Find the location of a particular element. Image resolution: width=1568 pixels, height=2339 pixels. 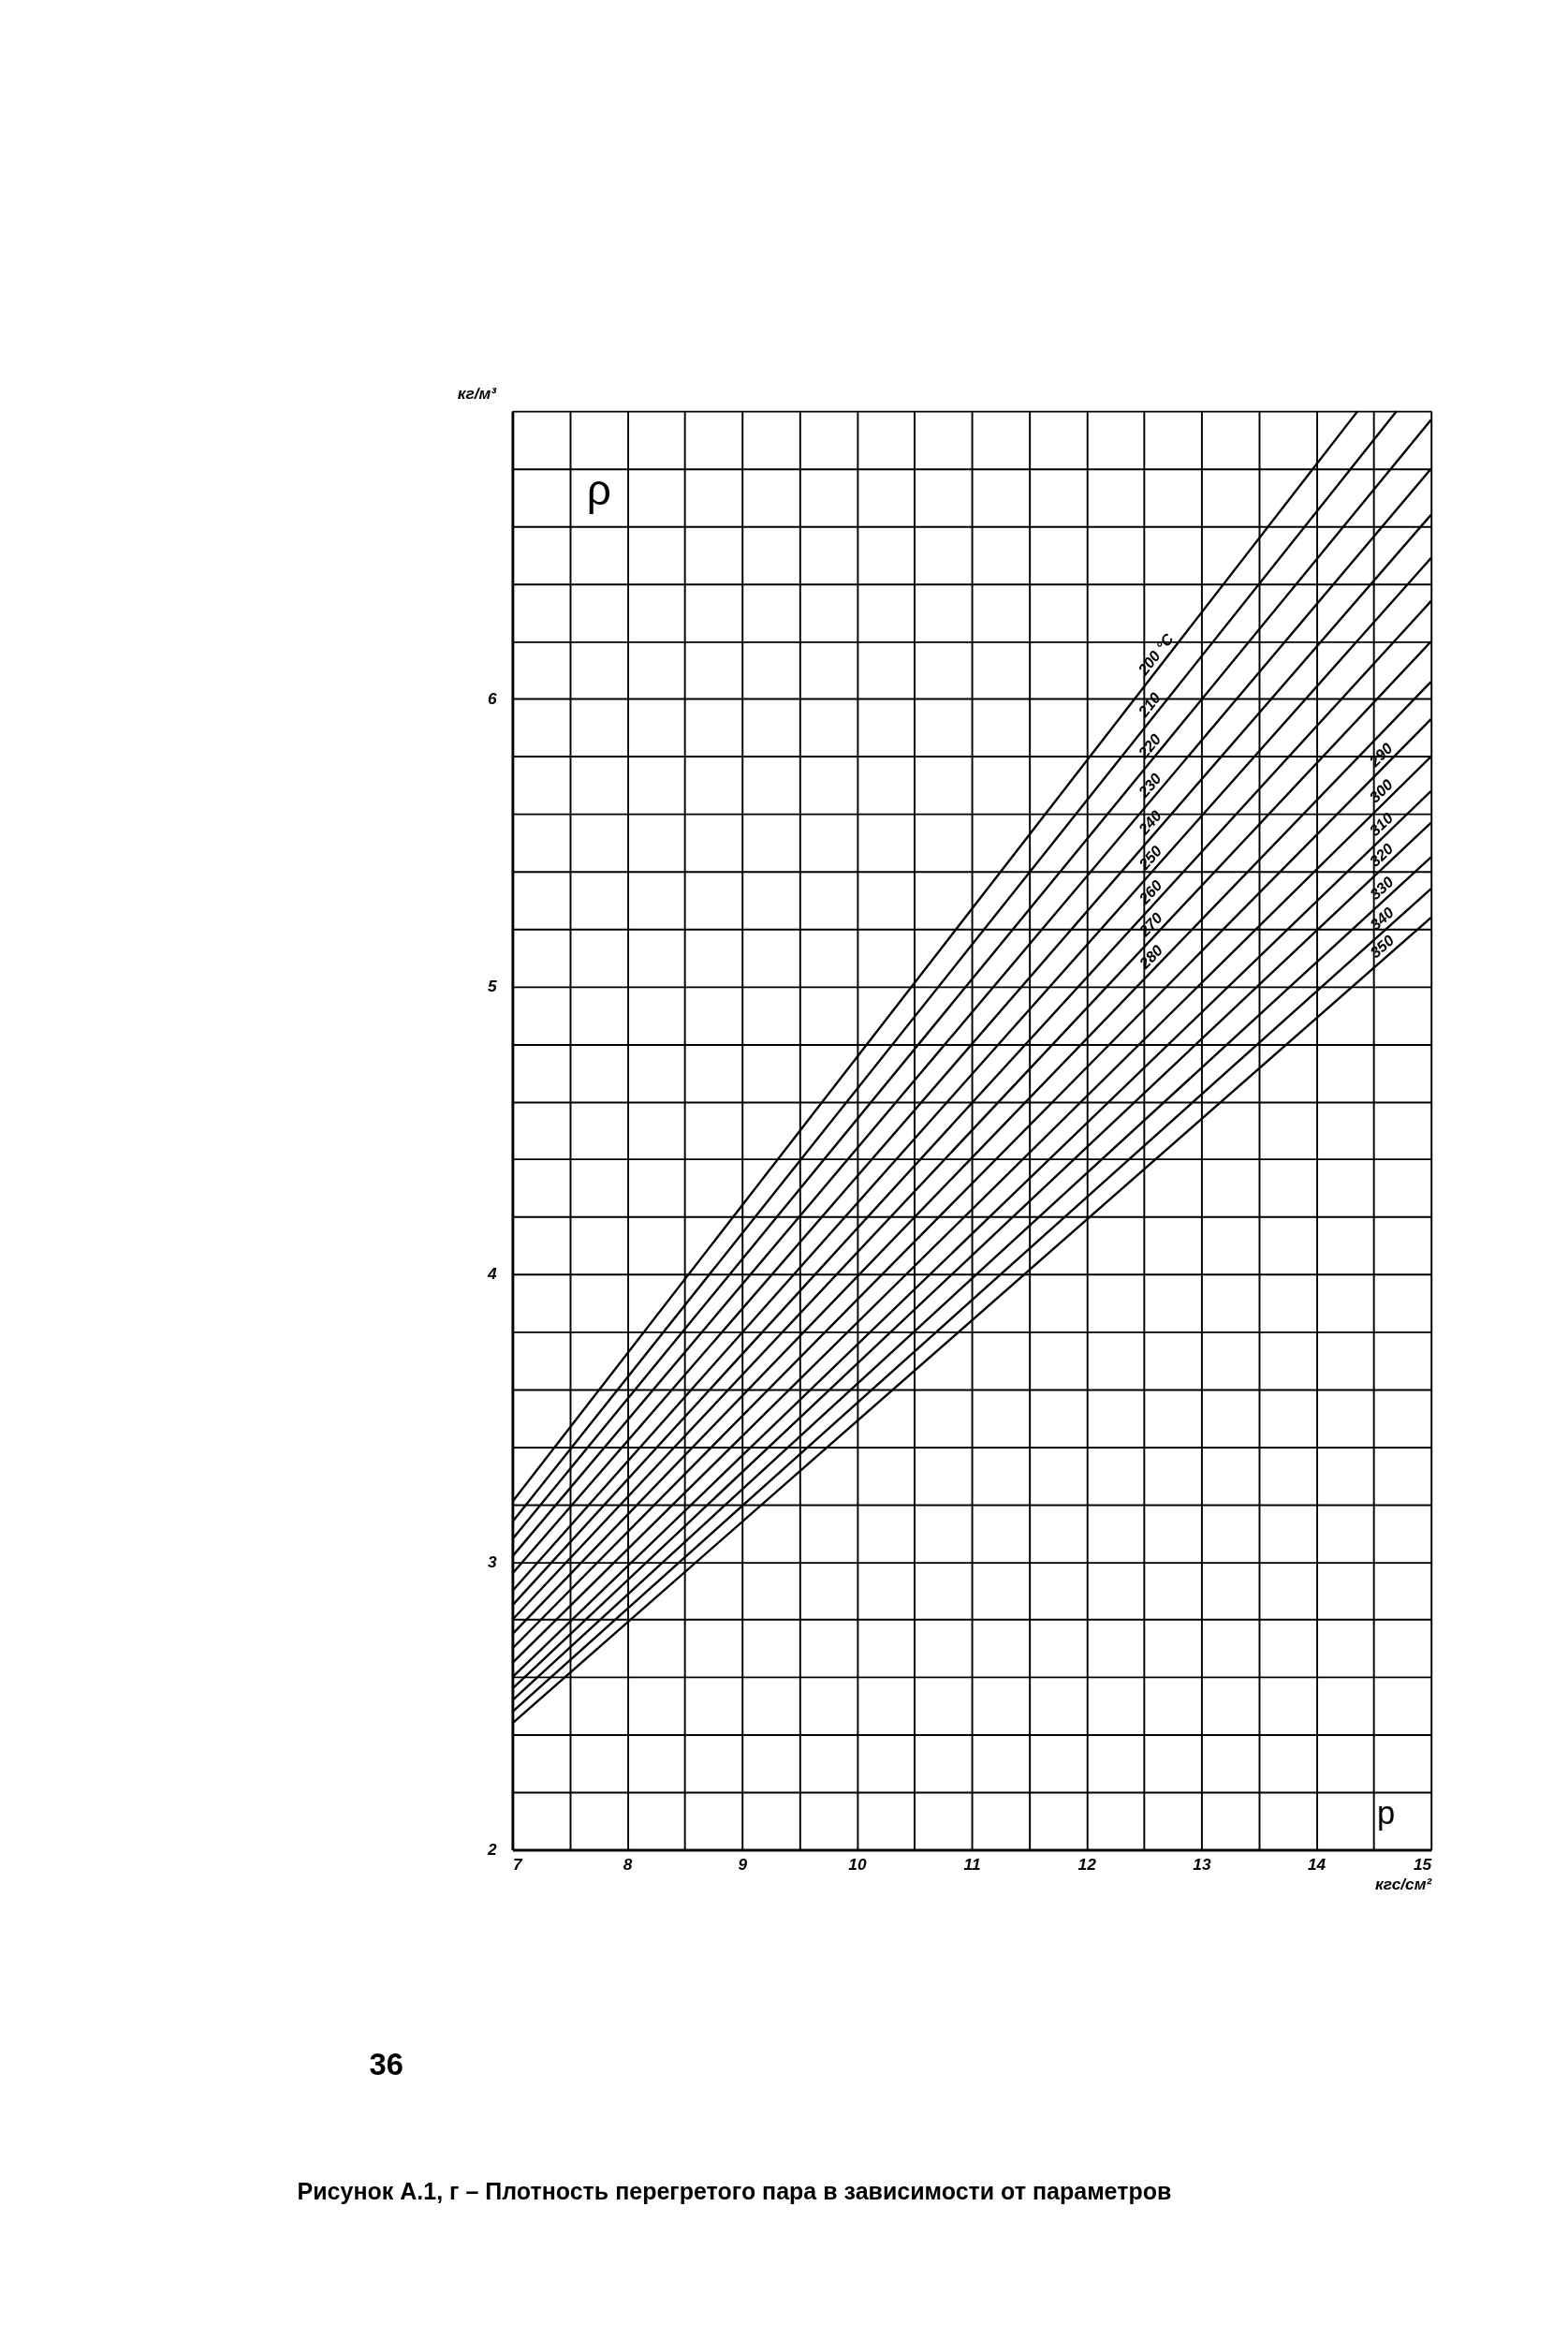

text: 350 is located at coordinates (1382, 946).